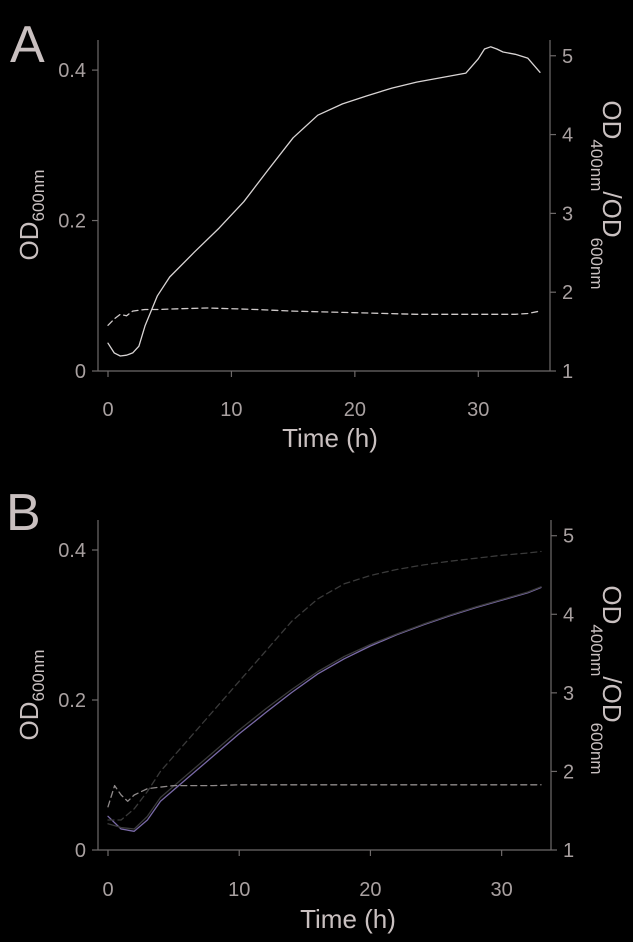 The image size is (633, 942). I want to click on panel-b-left-axis-label: OD600nm, so click(31, 695).